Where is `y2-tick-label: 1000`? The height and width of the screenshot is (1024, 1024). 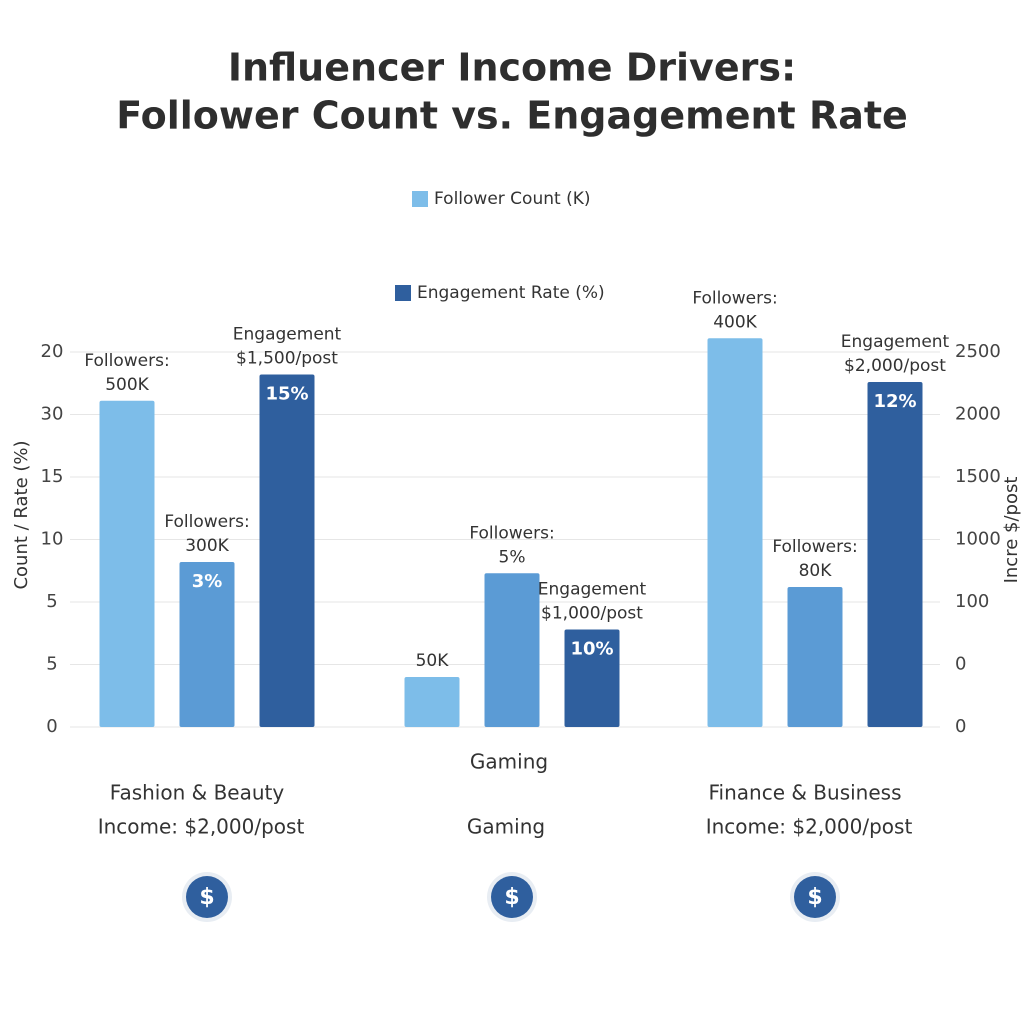 y2-tick-label: 1000 is located at coordinates (978, 539).